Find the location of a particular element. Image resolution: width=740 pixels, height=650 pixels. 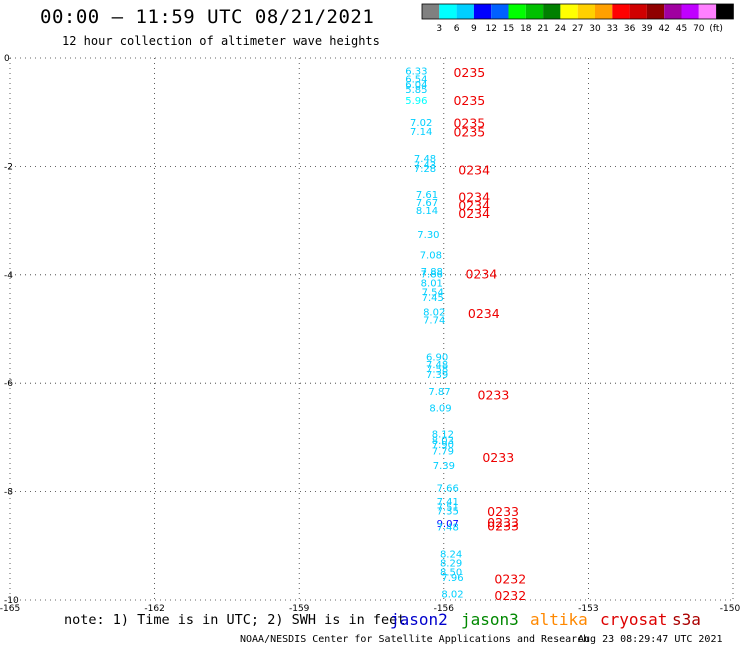

legend-label: 15 is located at coordinates (508, 29).